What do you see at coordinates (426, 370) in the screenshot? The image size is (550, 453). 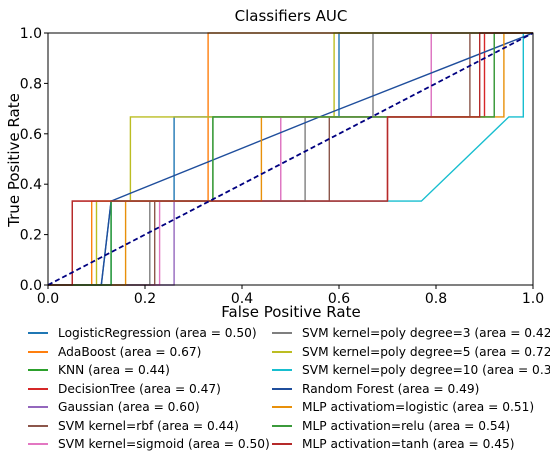 I see `legend-label: SVM kernel=poly degree=10 (area = 0.34)` at bounding box center [426, 370].